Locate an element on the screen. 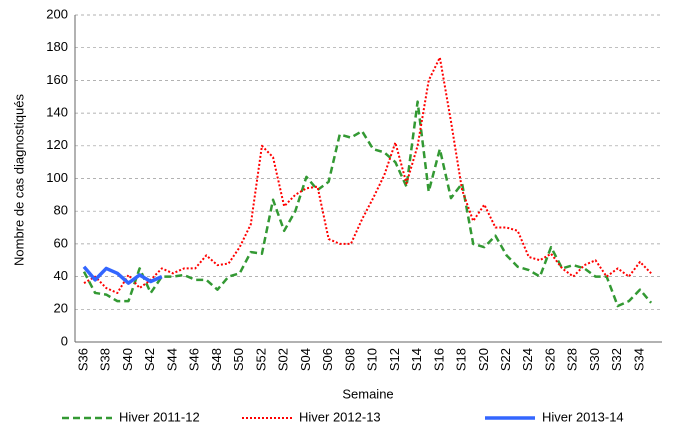 The height and width of the screenshot is (436, 699). x-axis-label: Semaine is located at coordinates (367, 393).